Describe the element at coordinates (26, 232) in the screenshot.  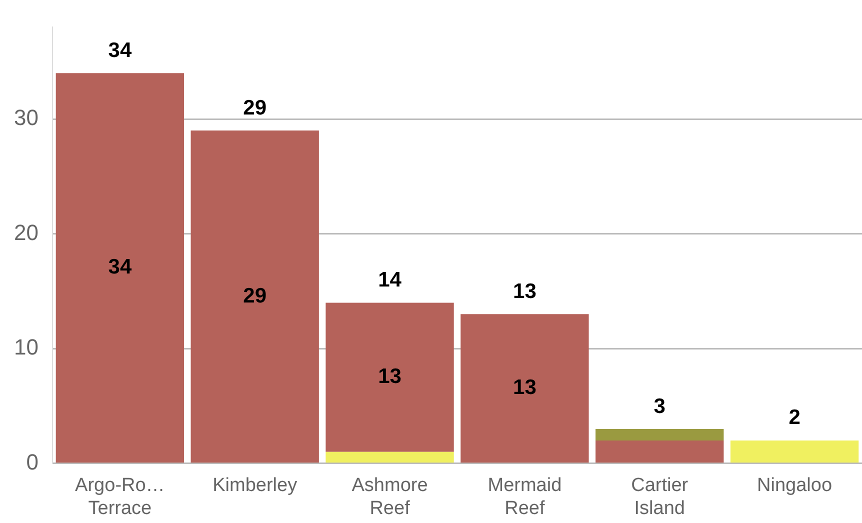
I see `y-tick-label: 20` at that location.